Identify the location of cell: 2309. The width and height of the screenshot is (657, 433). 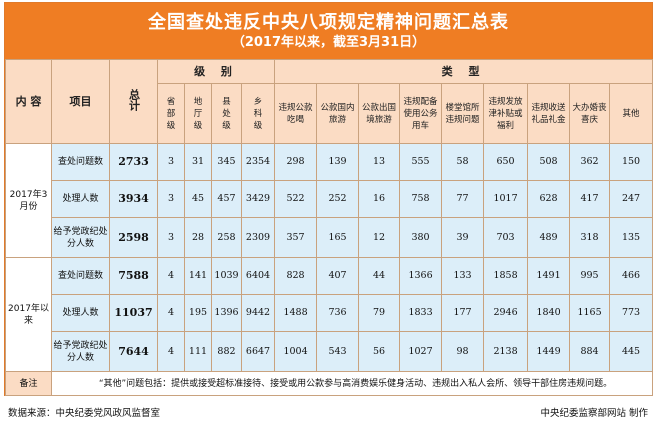
(258, 237).